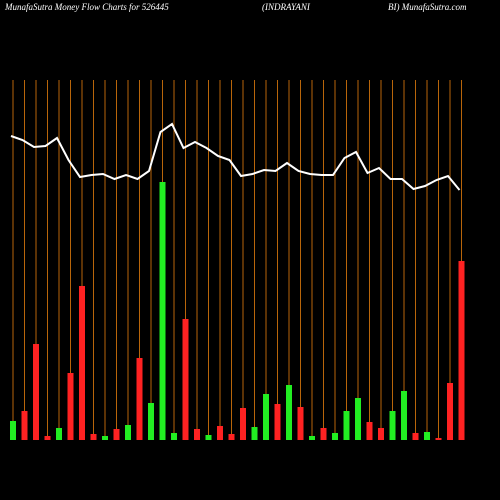 The height and width of the screenshot is (500, 500). I want to click on chart-title: MunafaSutra Money Flow Charts for 526445, so click(86, 7).